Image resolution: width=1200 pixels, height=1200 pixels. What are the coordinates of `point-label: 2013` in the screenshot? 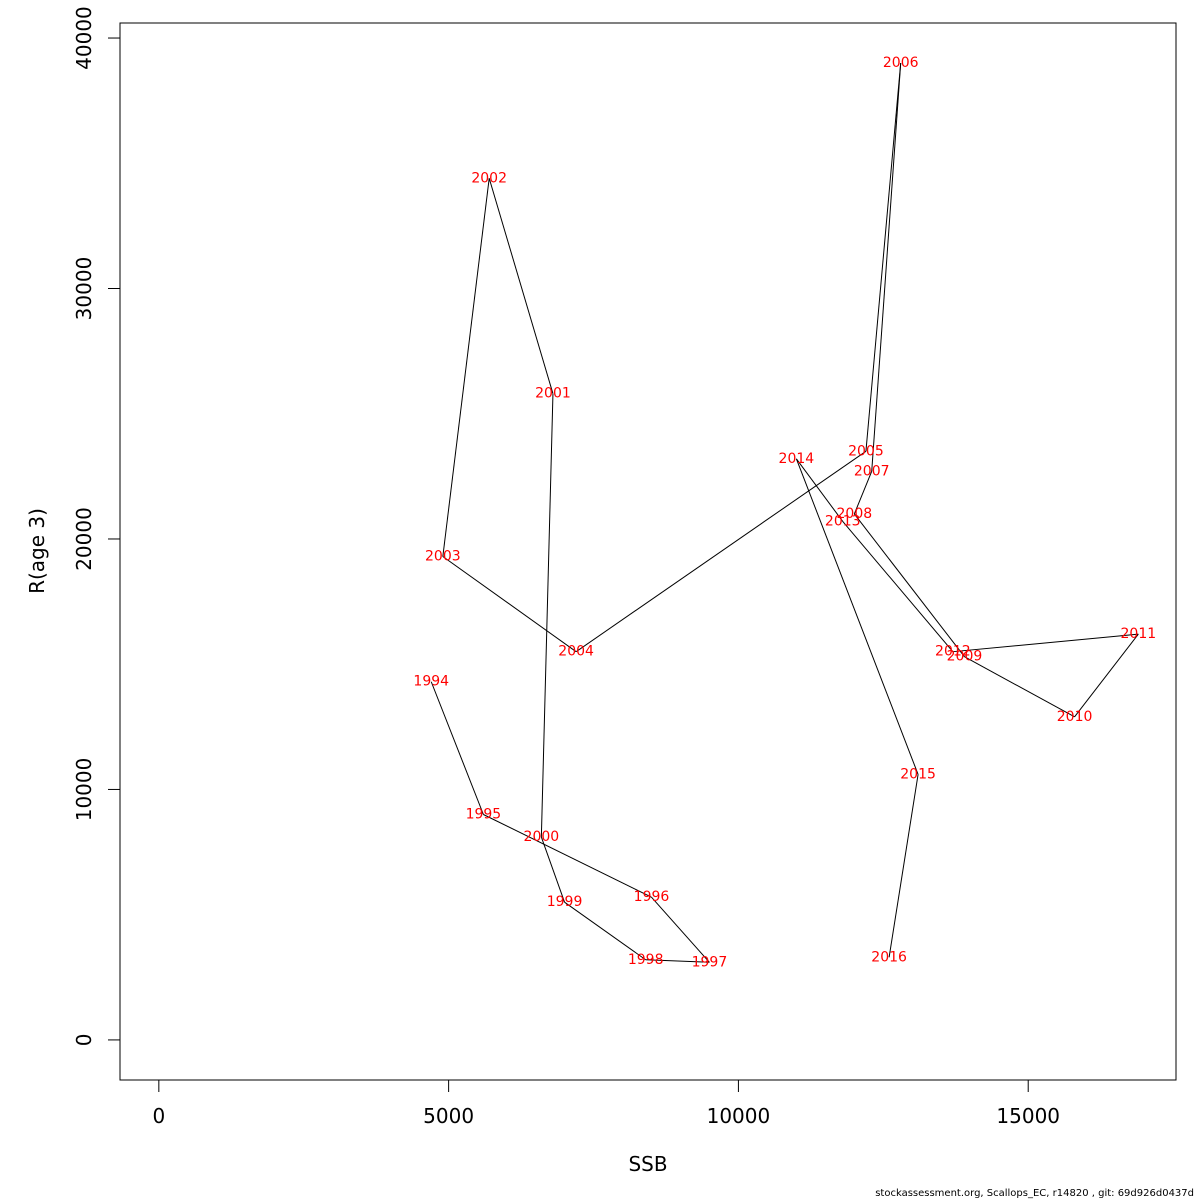 It's located at (843, 521).